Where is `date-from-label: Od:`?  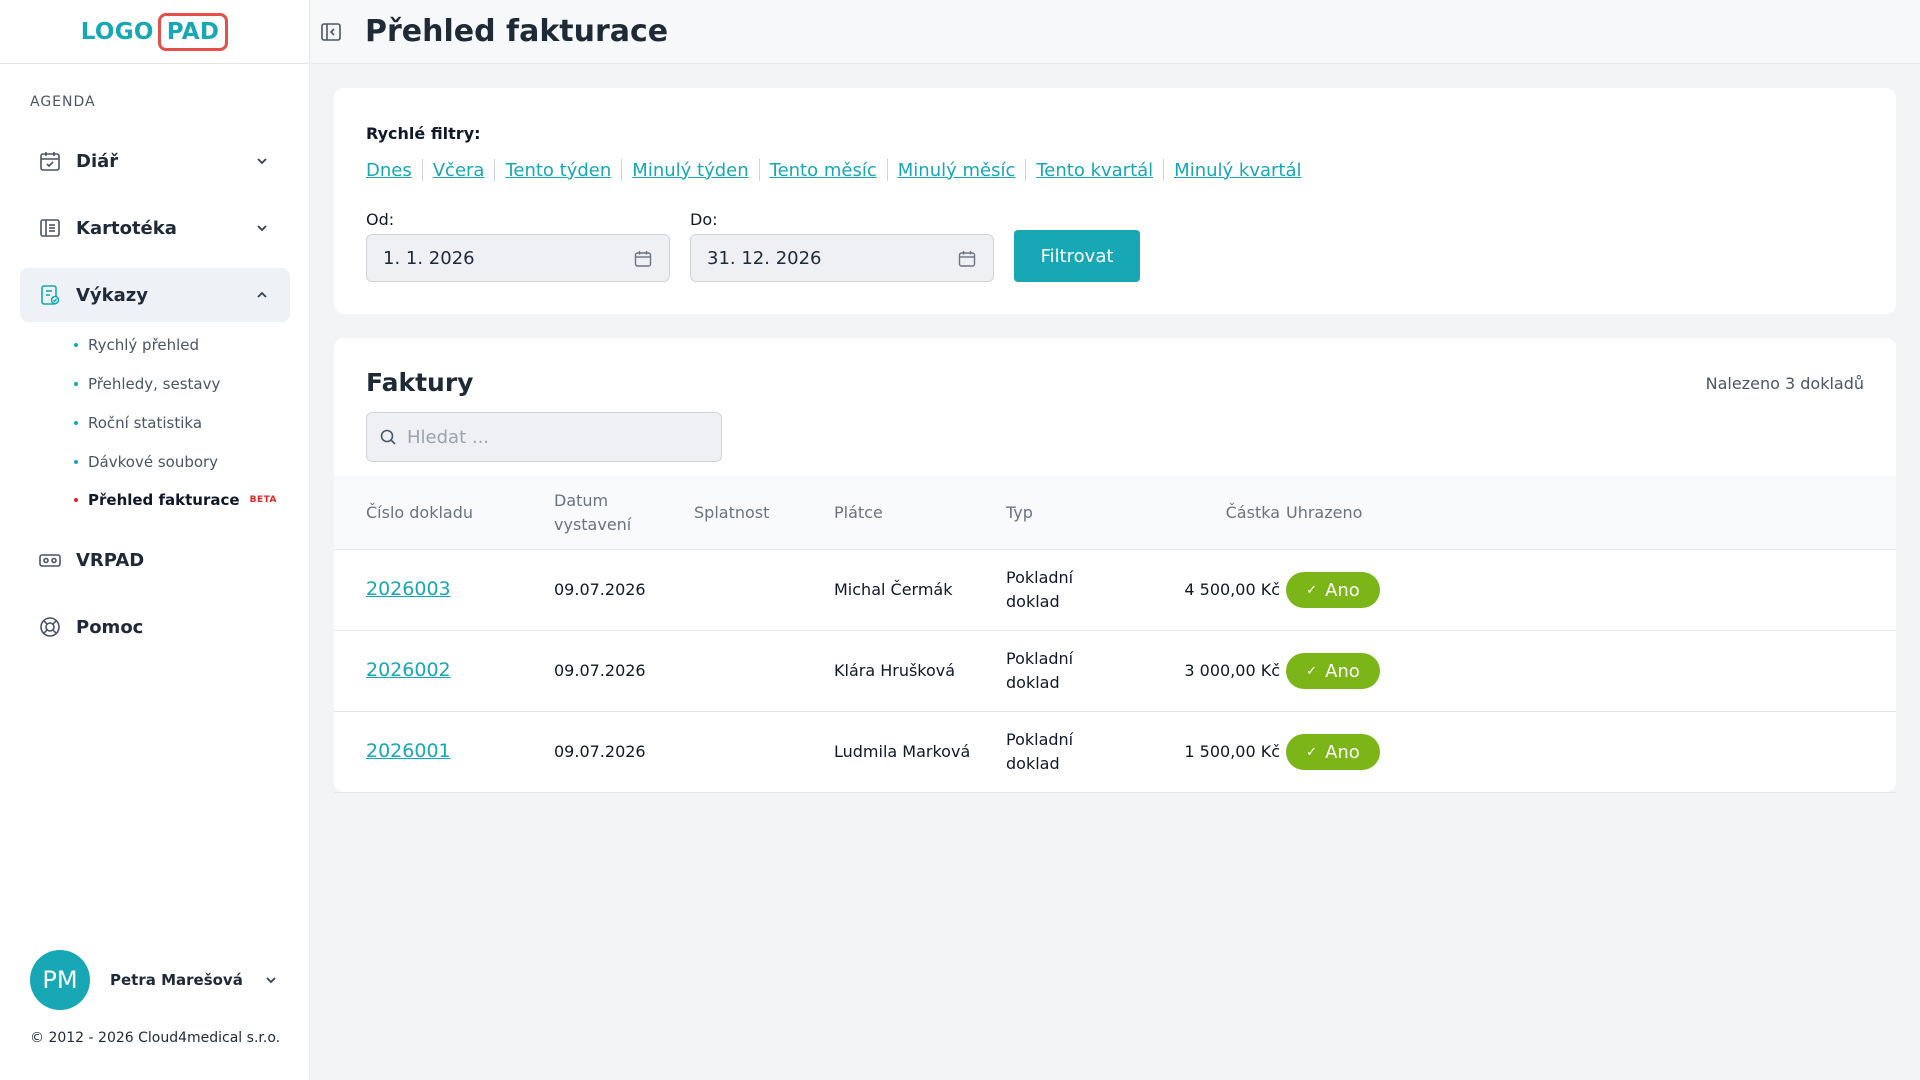 date-from-label: Od: is located at coordinates (380, 219).